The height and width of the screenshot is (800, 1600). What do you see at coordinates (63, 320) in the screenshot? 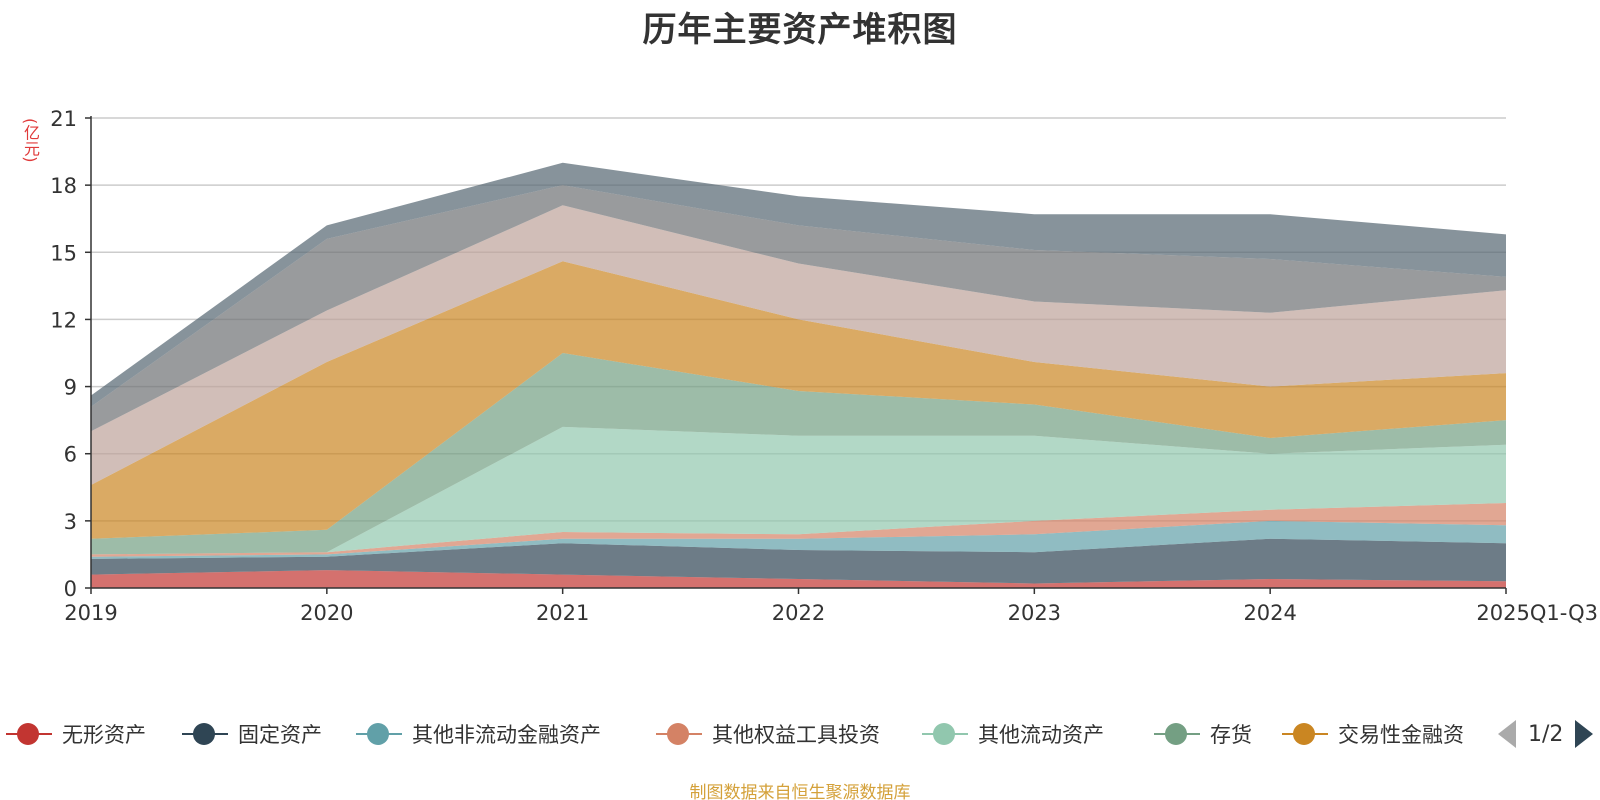
I see `y-tick-label: 12` at bounding box center [63, 320].